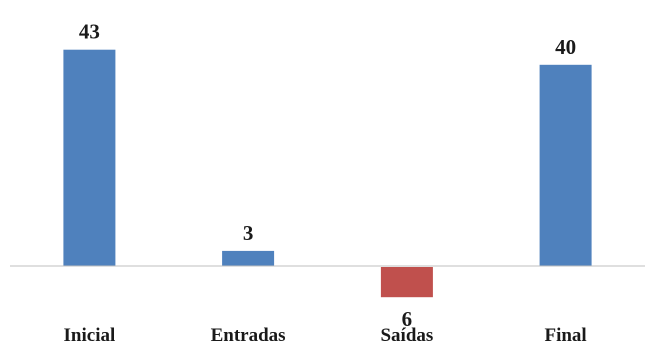  What do you see at coordinates (90, 335) in the screenshot?
I see `tick-label-inicial: Inicial` at bounding box center [90, 335].